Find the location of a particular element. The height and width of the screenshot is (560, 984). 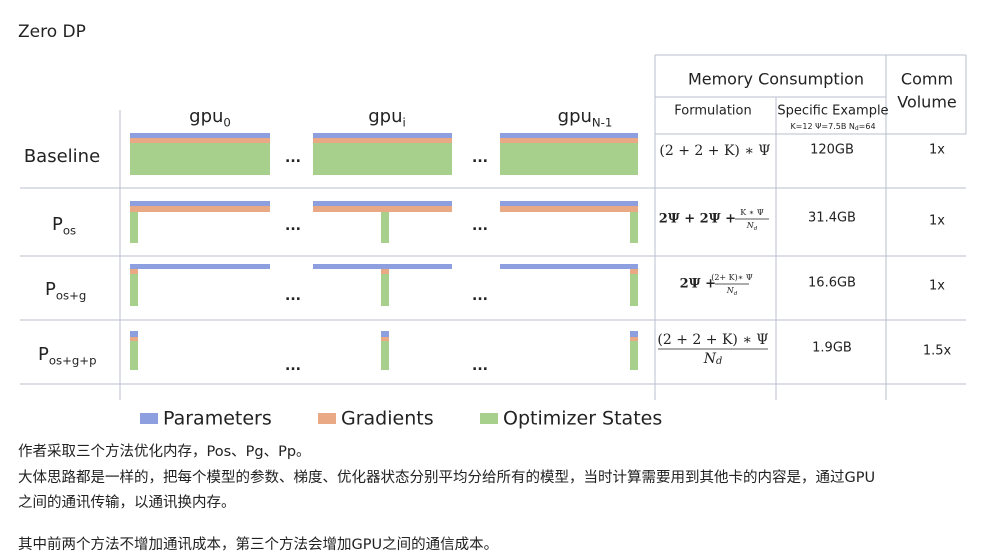

row-label: Pos+g+p is located at coordinates (67, 355).